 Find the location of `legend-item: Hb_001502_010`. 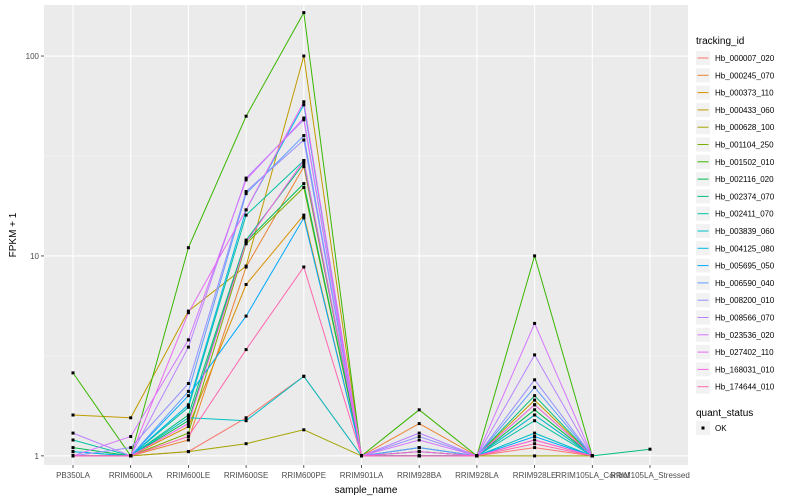

legend-item: Hb_001502_010 is located at coordinates (735, 161).